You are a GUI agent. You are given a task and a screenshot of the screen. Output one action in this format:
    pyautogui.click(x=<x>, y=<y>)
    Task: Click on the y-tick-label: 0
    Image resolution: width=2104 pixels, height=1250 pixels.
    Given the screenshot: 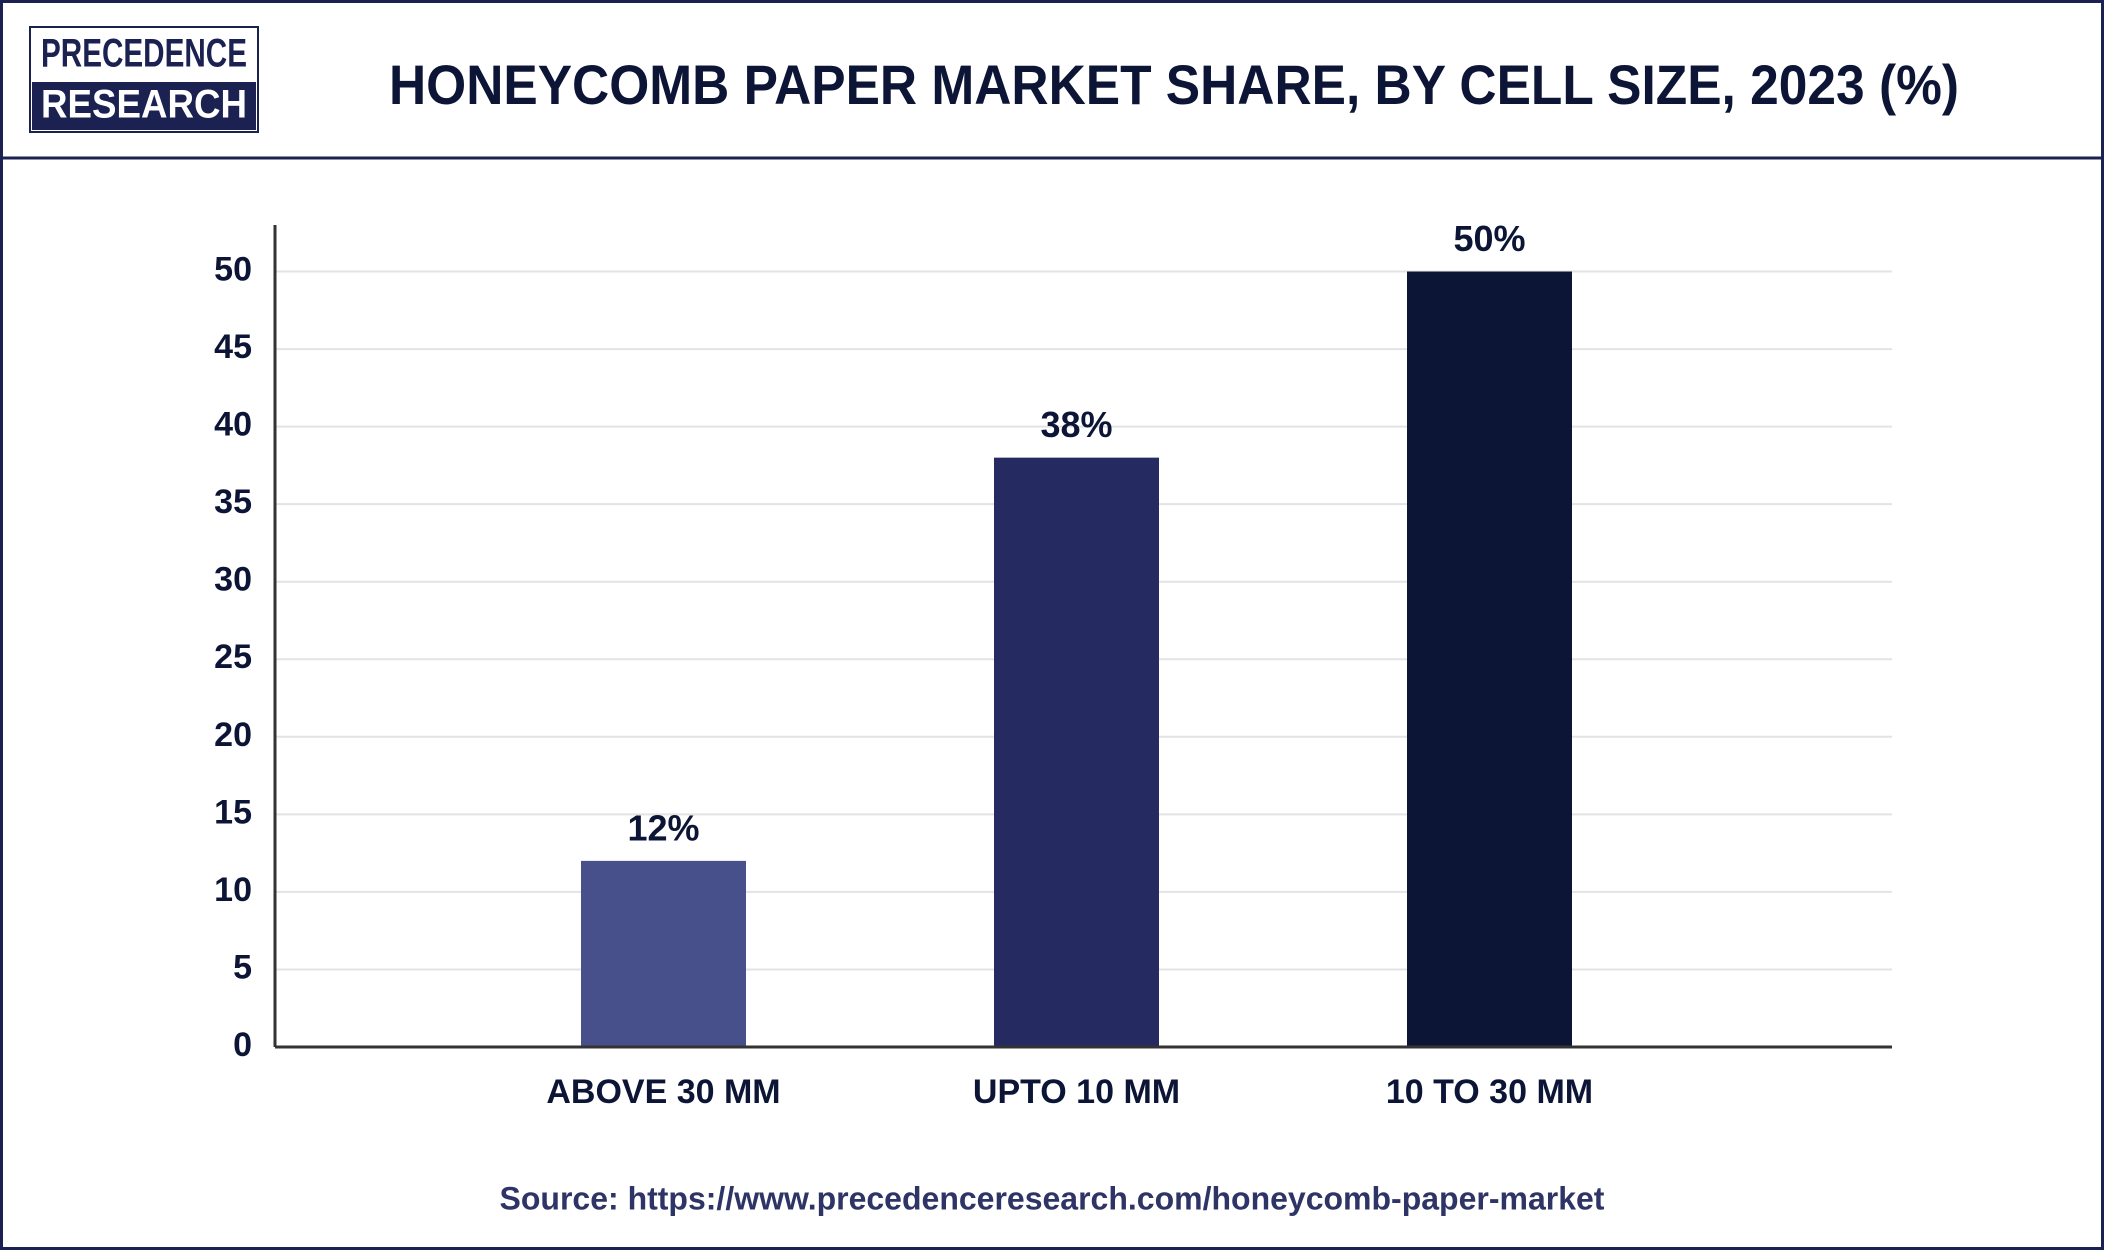 What is the action you would take?
    pyautogui.click(x=242, y=1045)
    